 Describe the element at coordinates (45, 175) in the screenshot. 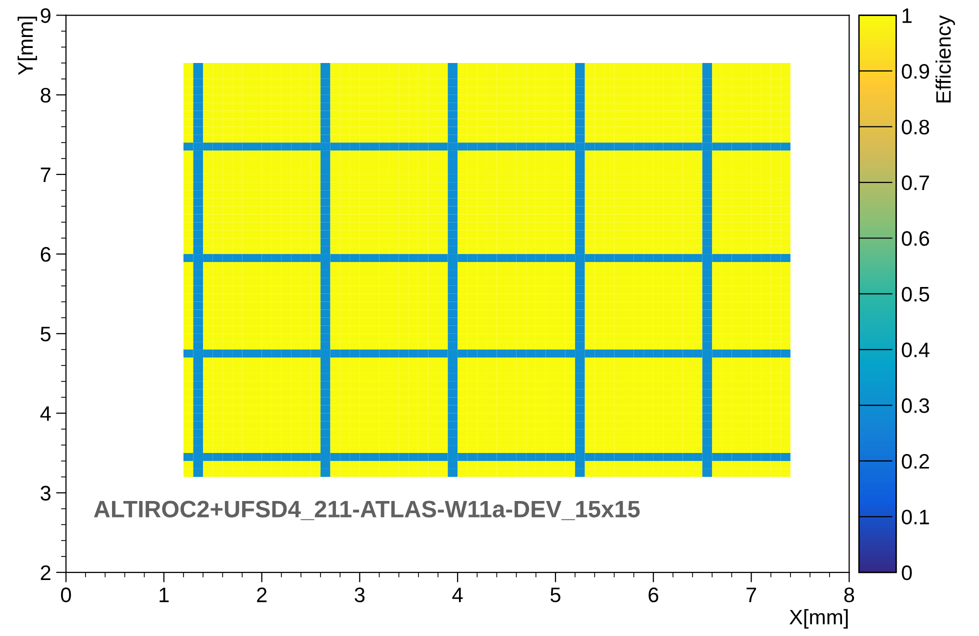

I see `y-tick-label: 7` at that location.